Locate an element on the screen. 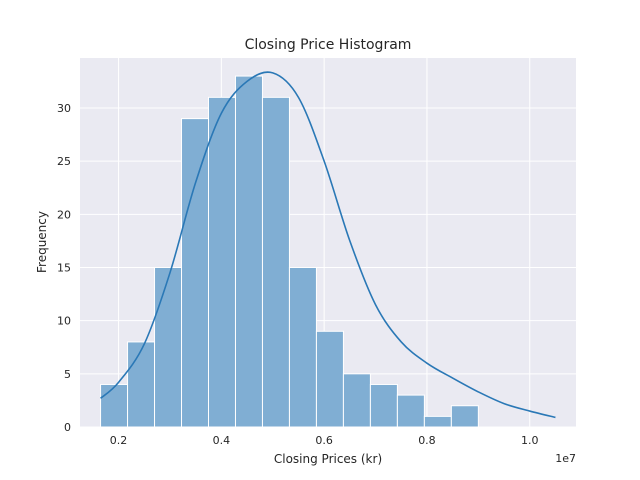 The width and height of the screenshot is (640, 480). x-tick-label: 0.4 is located at coordinates (222, 440).